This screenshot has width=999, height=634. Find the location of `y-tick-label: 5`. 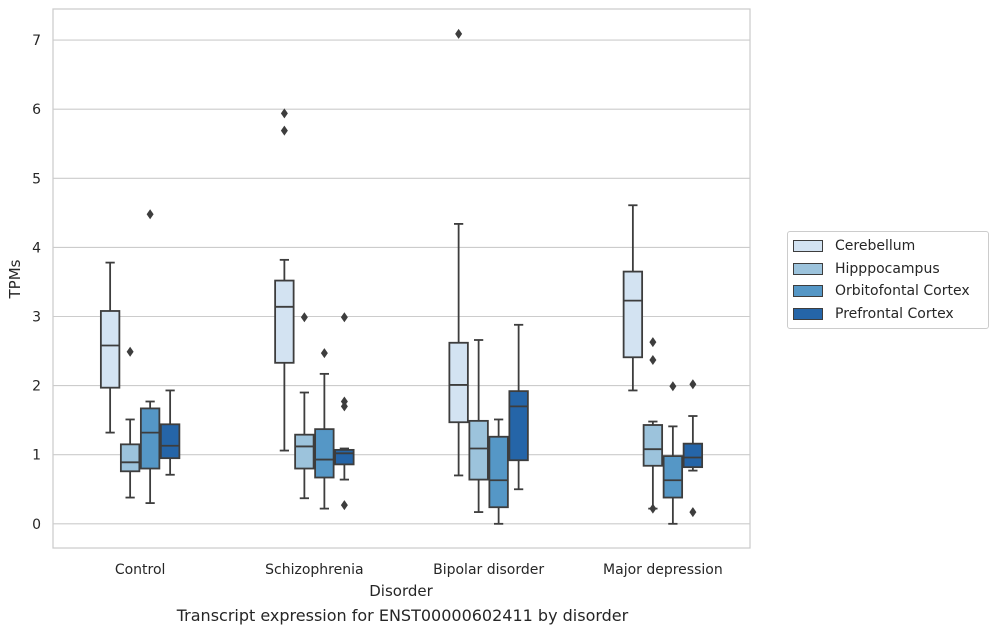

y-tick-label: 5 is located at coordinates (36, 179).